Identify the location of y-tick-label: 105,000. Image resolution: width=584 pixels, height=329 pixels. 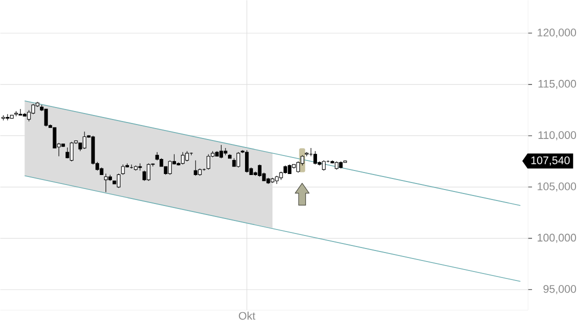
(557, 187).